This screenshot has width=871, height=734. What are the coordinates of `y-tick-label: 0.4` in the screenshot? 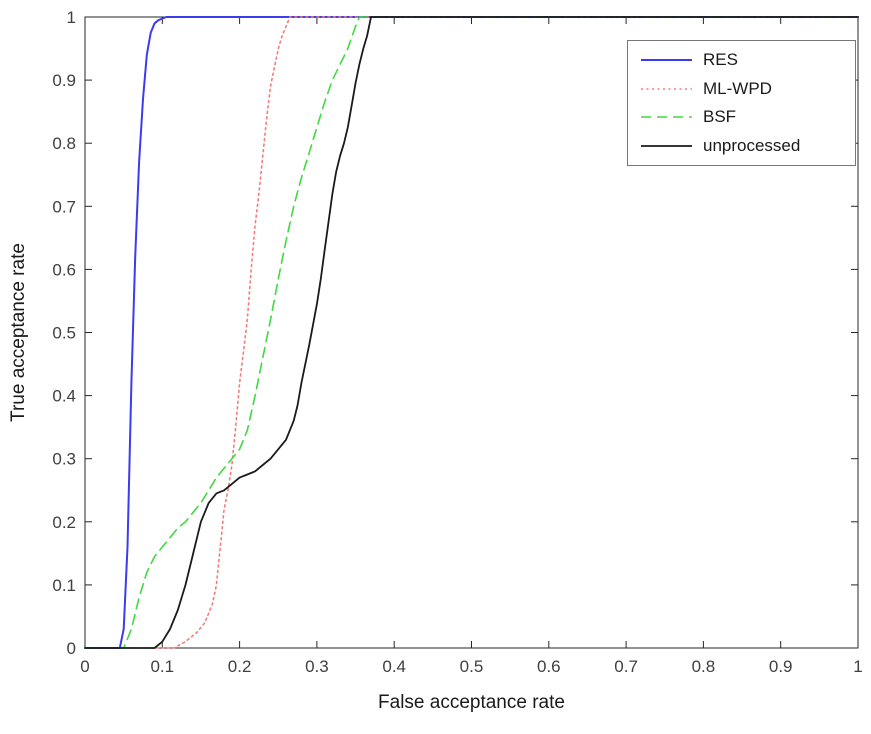 It's located at (64, 396).